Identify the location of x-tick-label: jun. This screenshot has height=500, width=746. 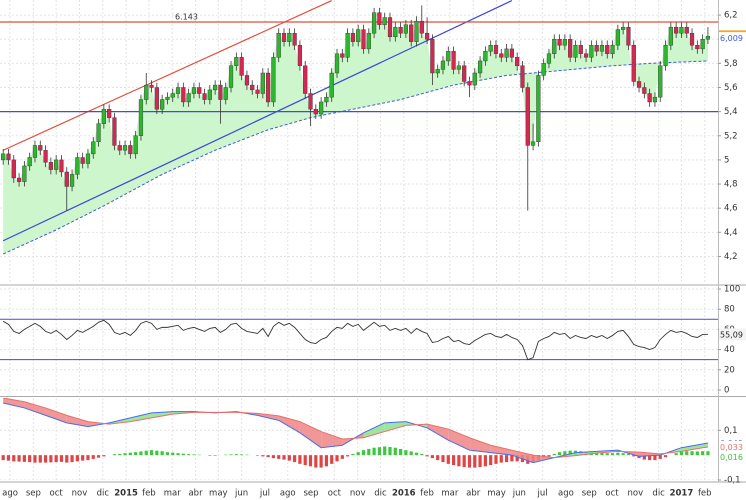
(241, 494).